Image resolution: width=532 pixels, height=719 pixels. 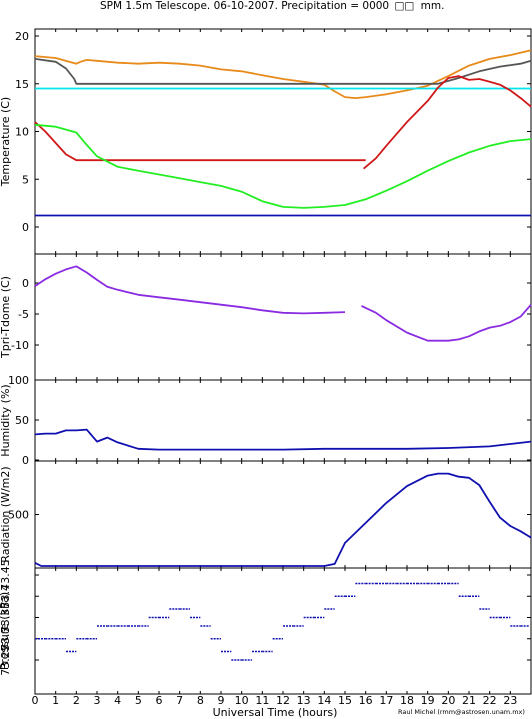 I want to click on x-tick-label: 5, so click(x=138, y=700).